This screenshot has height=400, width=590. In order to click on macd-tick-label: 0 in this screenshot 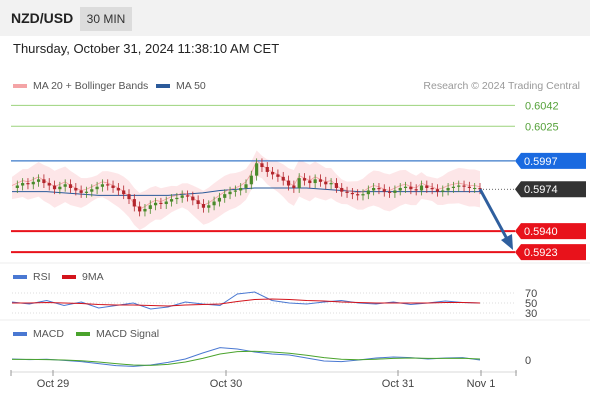, I will do `click(528, 361)`.